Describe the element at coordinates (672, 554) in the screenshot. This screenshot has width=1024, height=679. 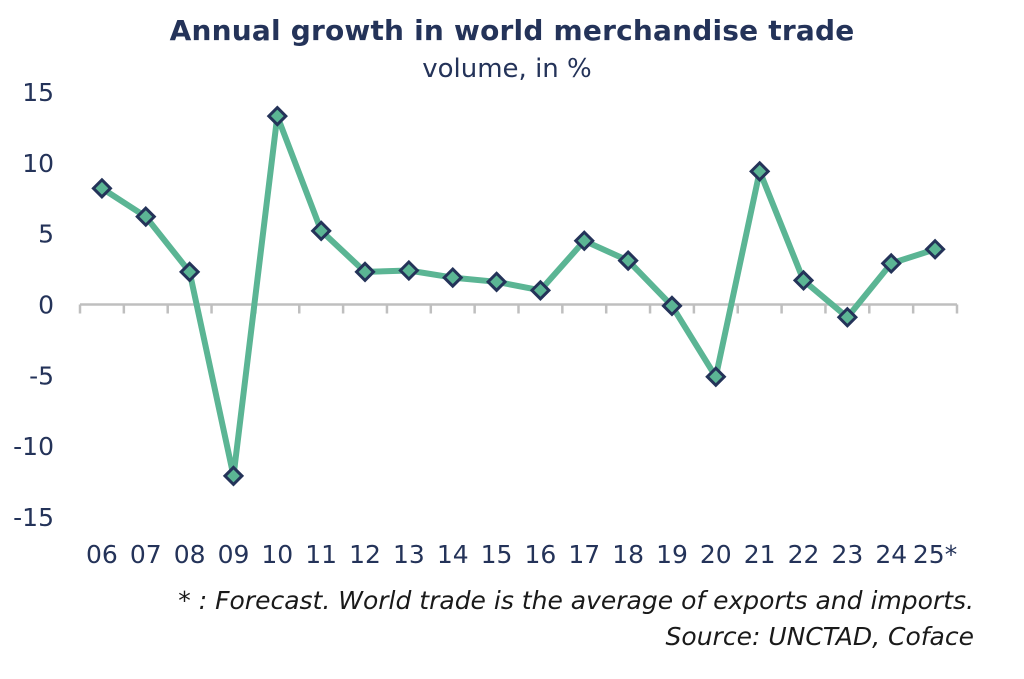
I see `x-tick-label: 19` at that location.